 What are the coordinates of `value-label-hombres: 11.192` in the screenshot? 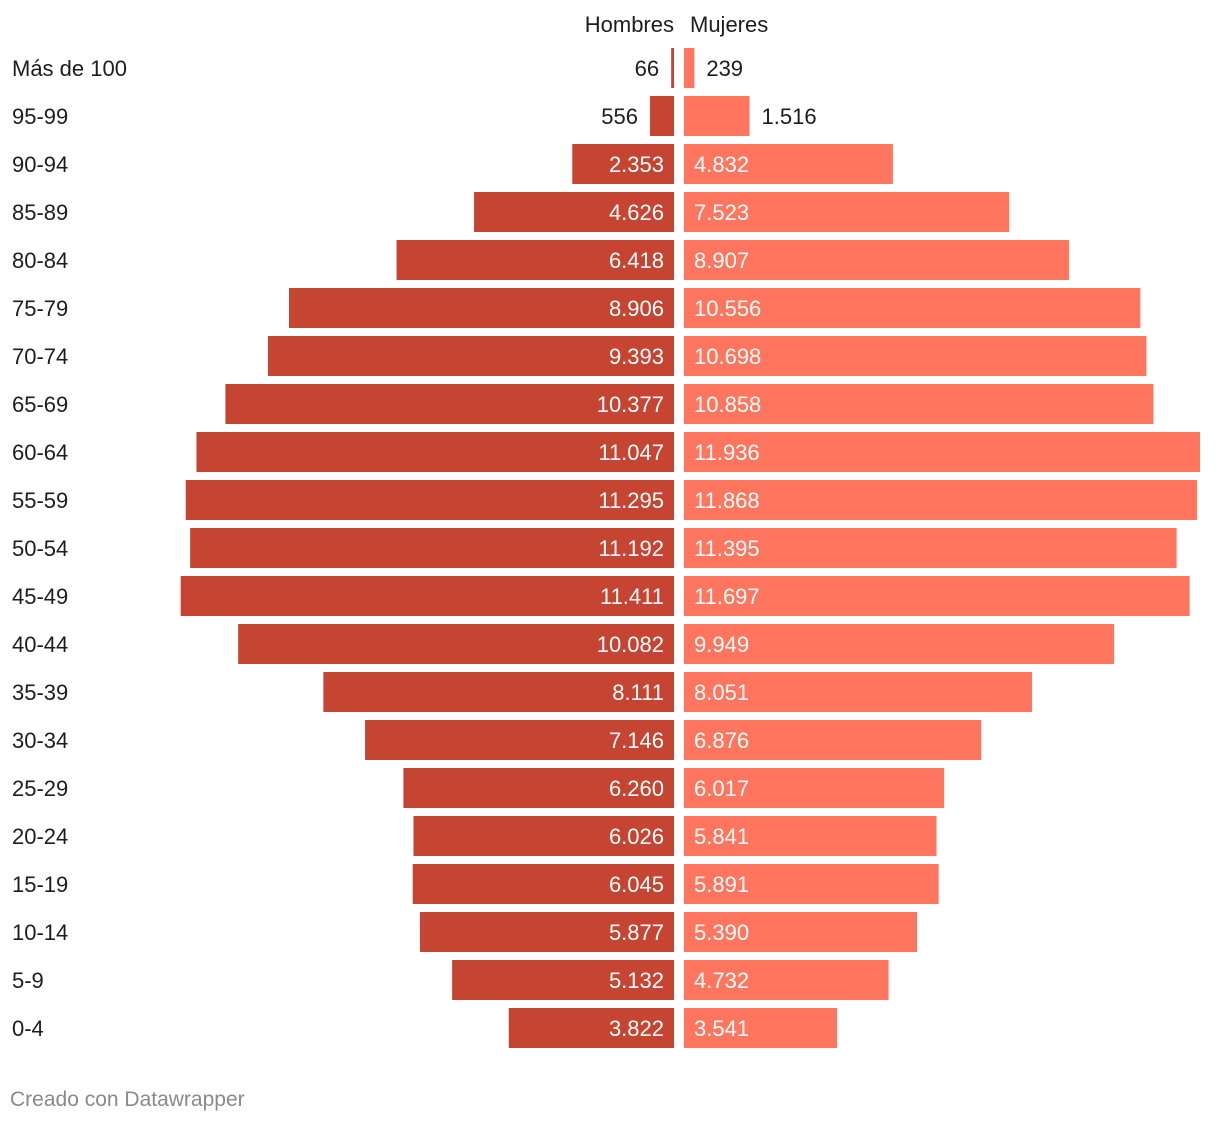 It's located at (631, 548).